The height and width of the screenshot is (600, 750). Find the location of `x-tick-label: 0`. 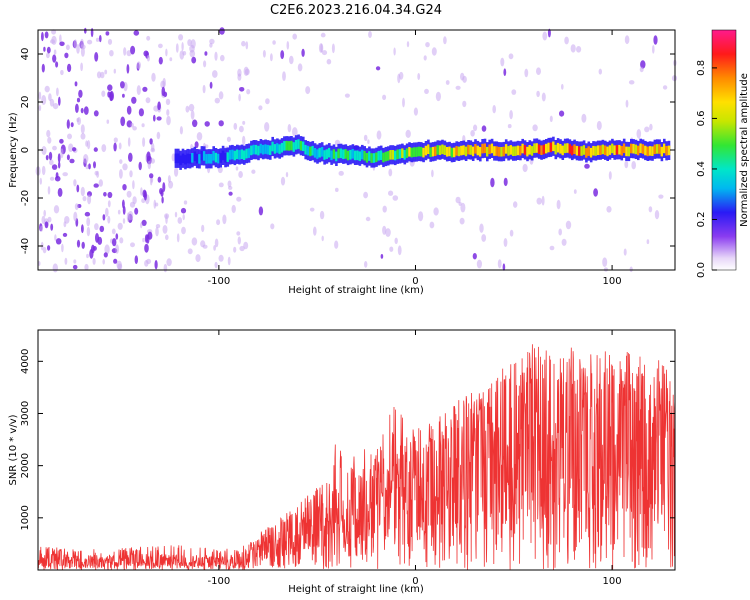

x-tick-label: 0 is located at coordinates (415, 281).